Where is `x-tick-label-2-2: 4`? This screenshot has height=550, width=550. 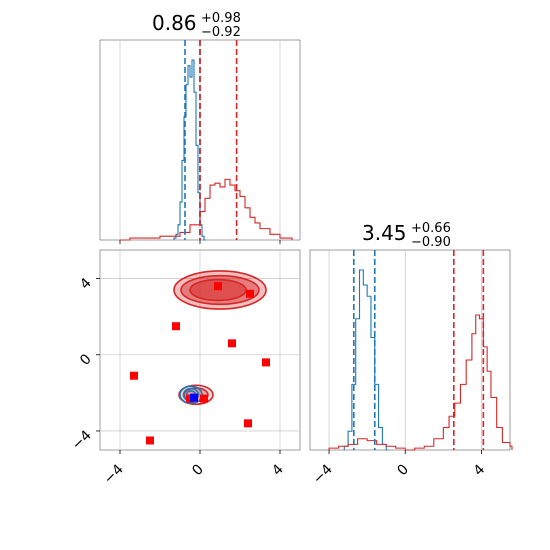
x-tick-label-2-2: 4 is located at coordinates (480, 470).